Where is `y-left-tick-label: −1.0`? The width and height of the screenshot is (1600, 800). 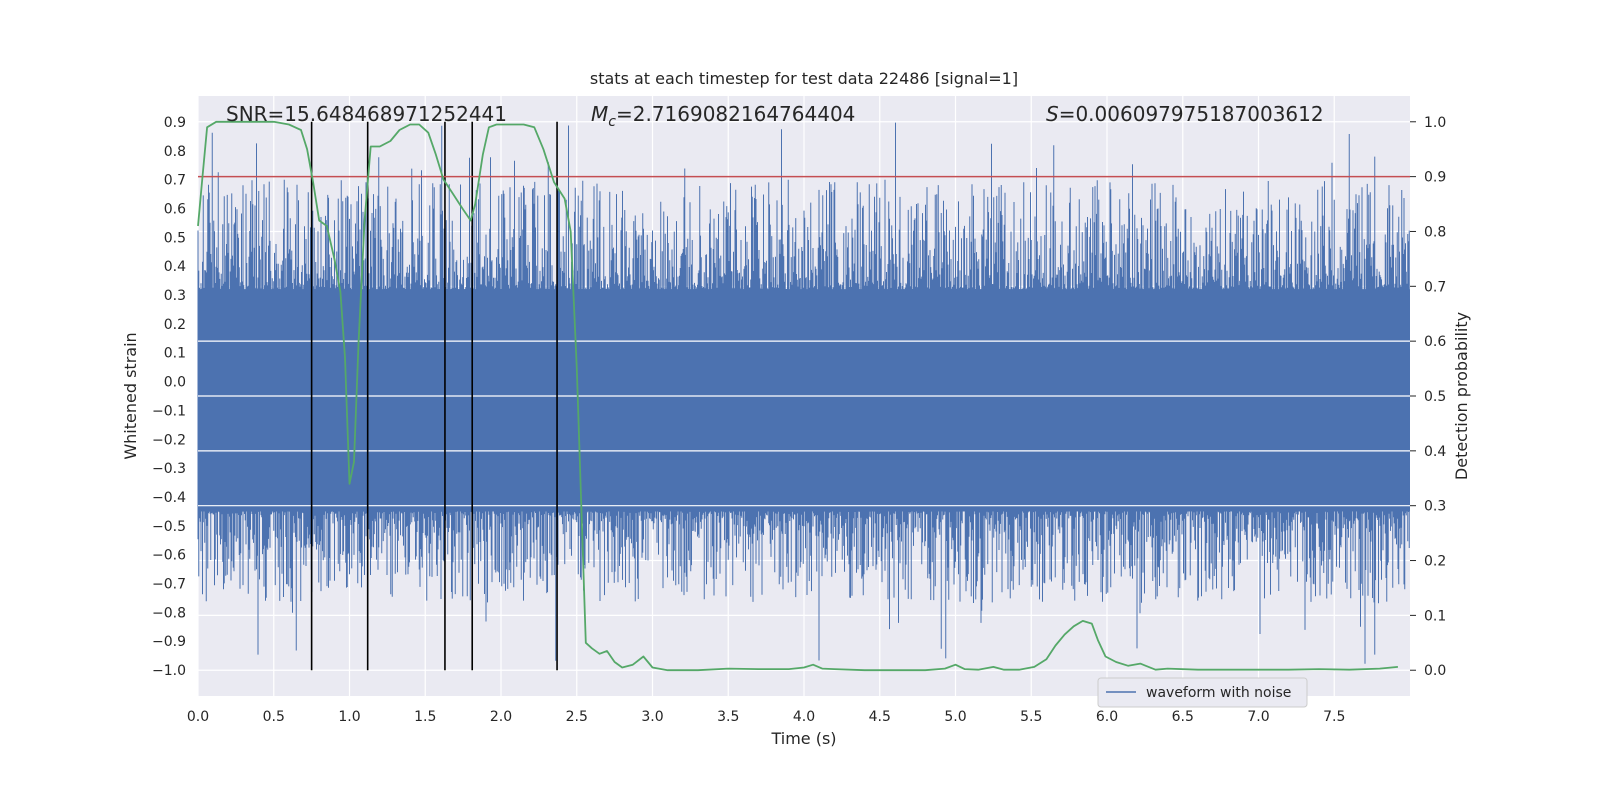
y-left-tick-label: −1.0 is located at coordinates (169, 671).